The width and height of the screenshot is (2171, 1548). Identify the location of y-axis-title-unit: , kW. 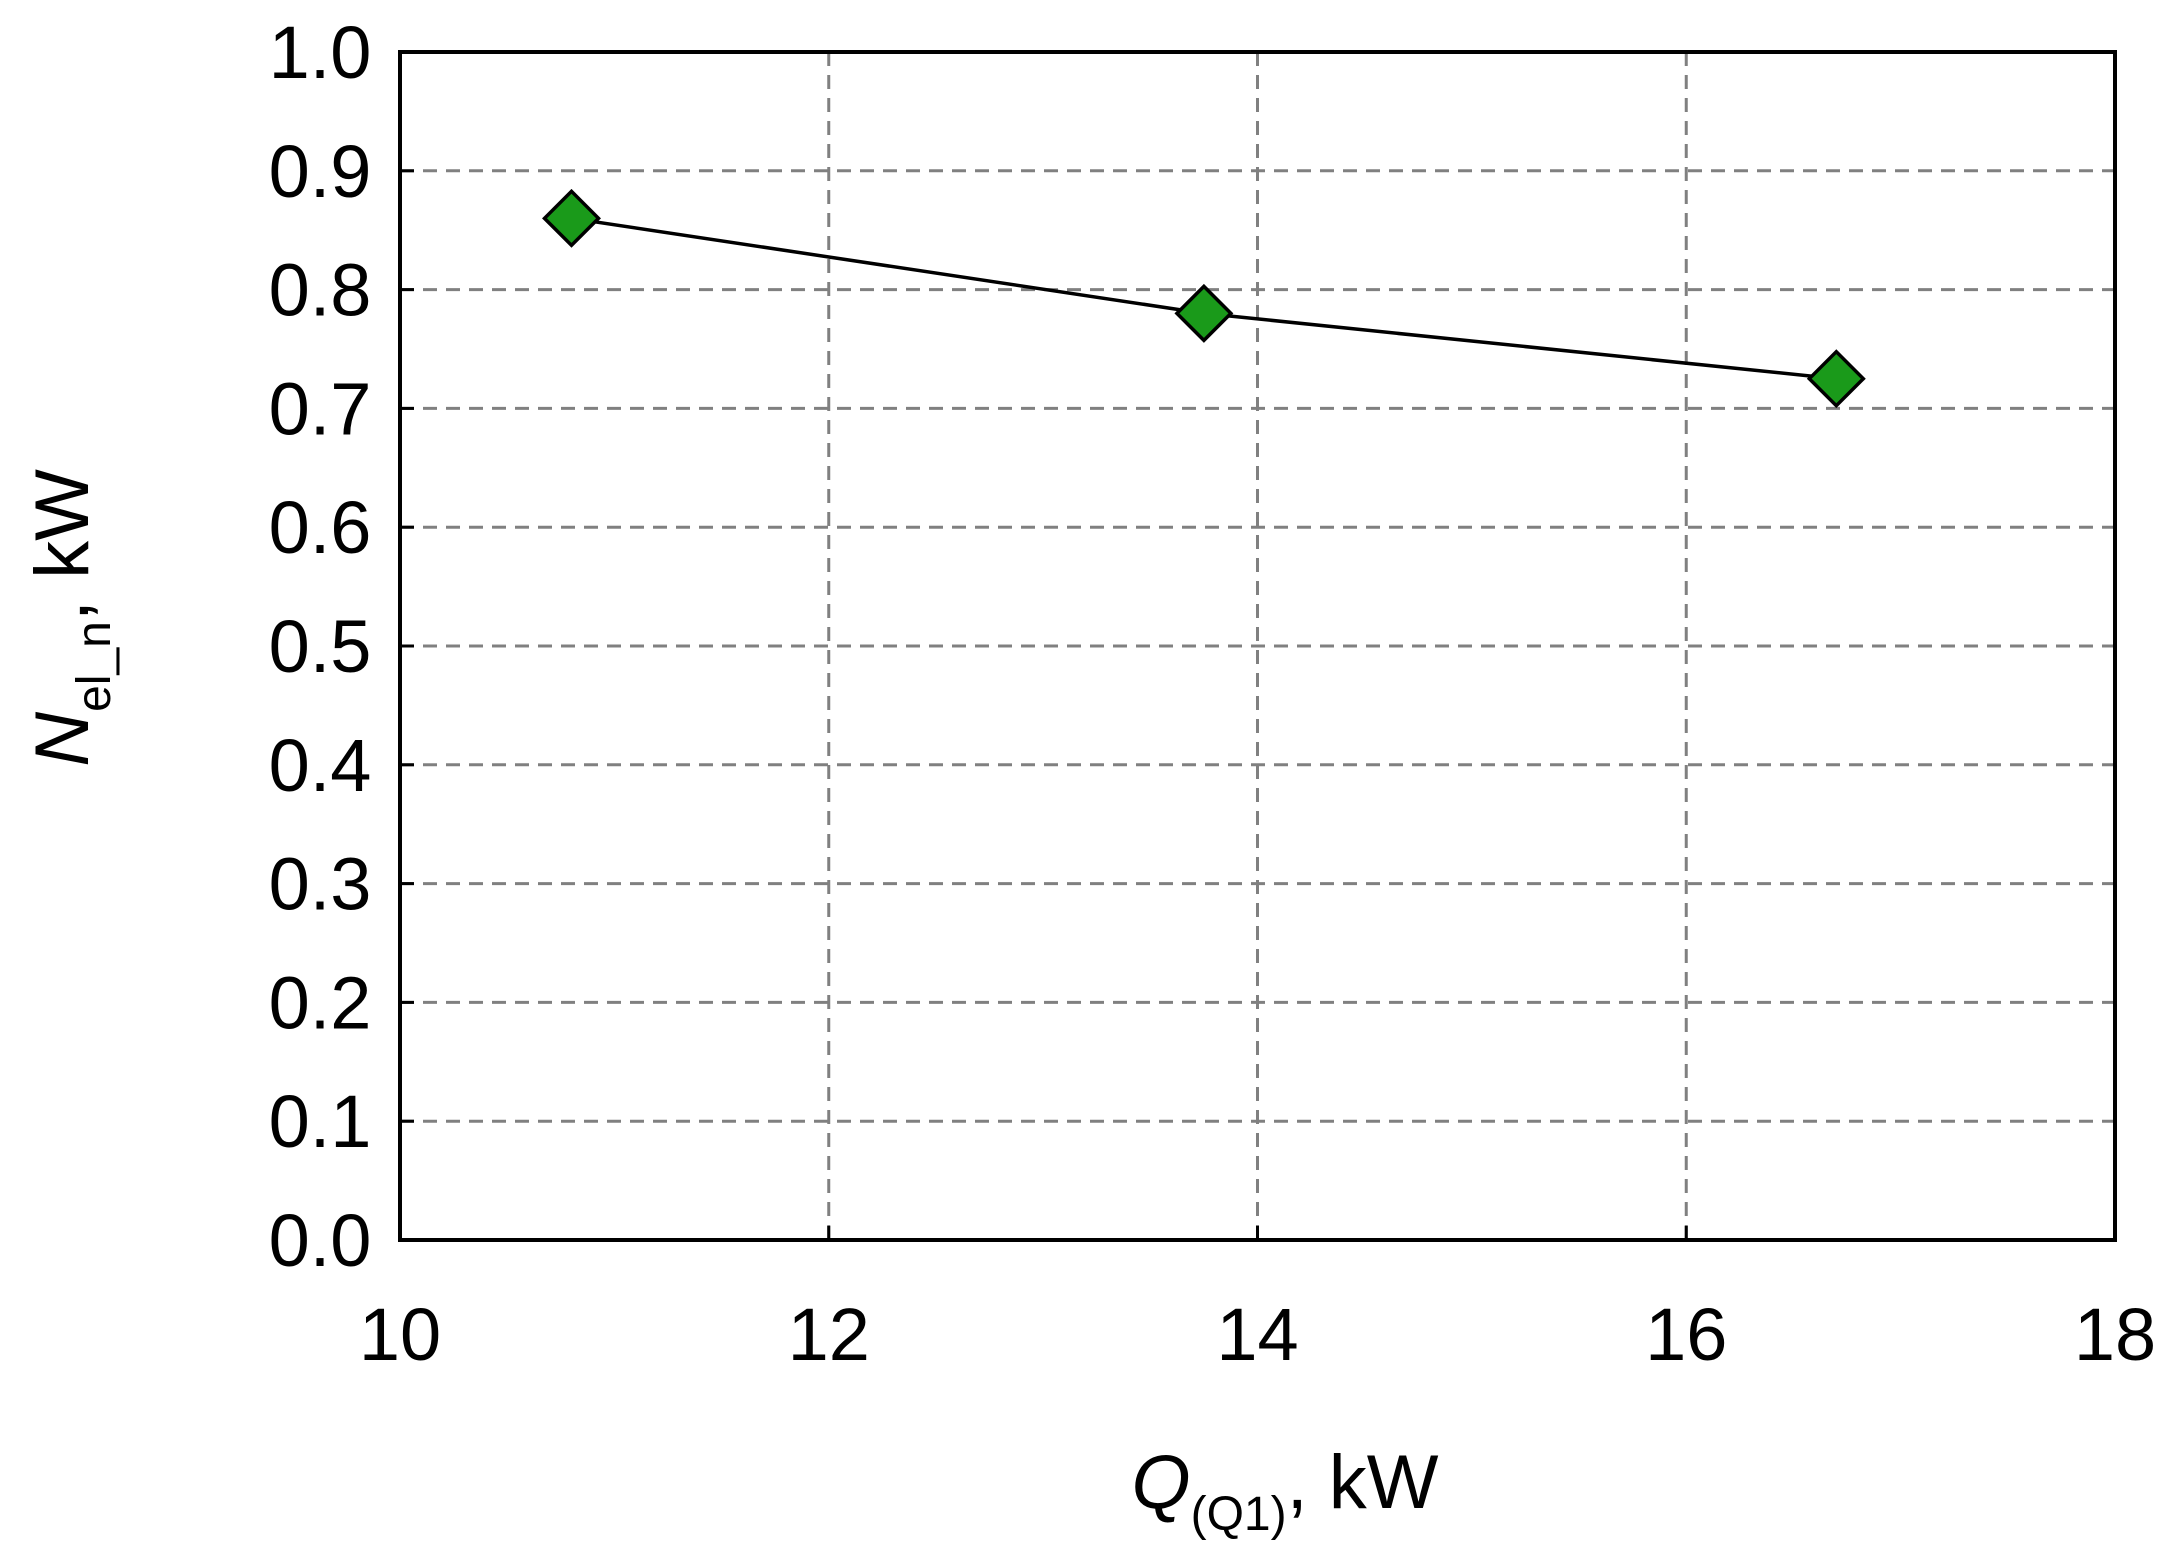
(62, 545).